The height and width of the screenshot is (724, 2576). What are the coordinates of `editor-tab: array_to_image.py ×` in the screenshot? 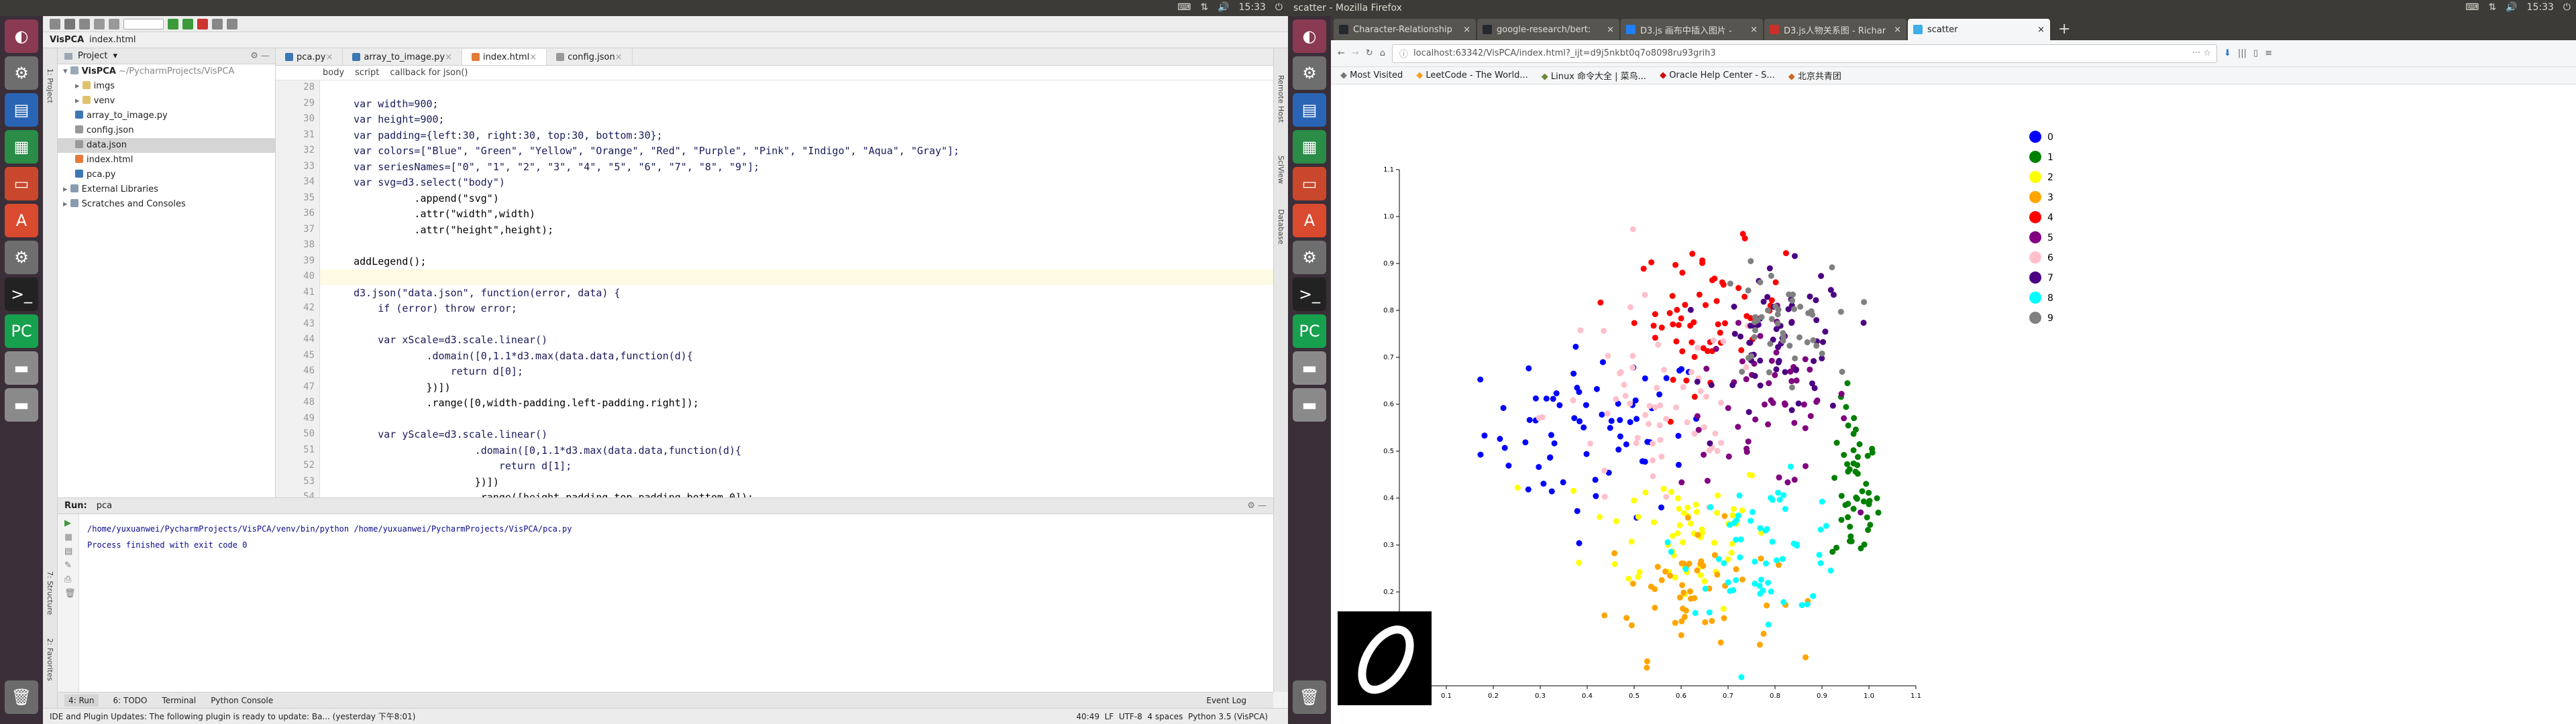 It's located at (402, 57).